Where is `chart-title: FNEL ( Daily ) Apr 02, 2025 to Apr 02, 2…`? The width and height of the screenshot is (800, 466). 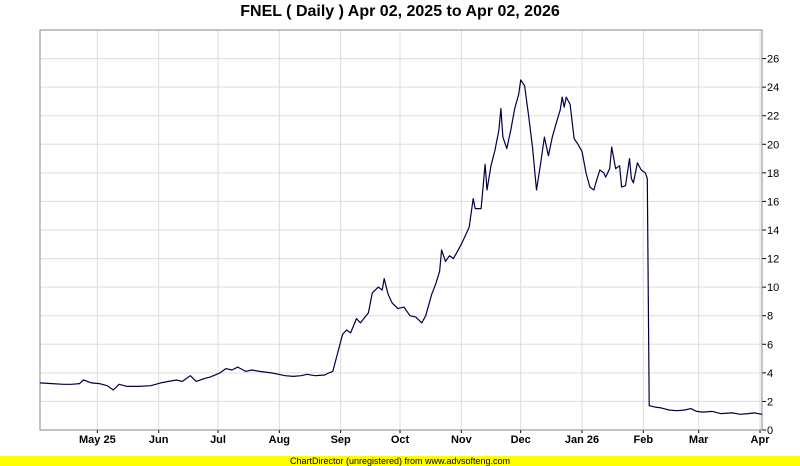
chart-title: FNEL ( Daily ) Apr 02, 2025 to Apr 02, 2… is located at coordinates (400, 11).